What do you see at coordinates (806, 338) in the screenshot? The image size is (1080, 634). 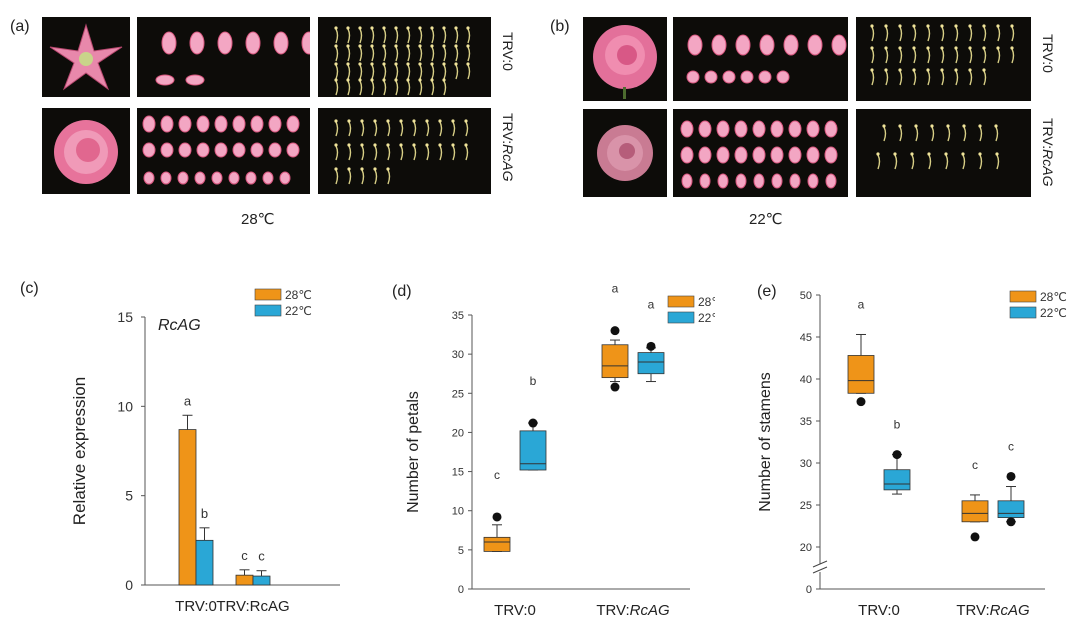 I see `y-tick-label: 45` at bounding box center [806, 338].